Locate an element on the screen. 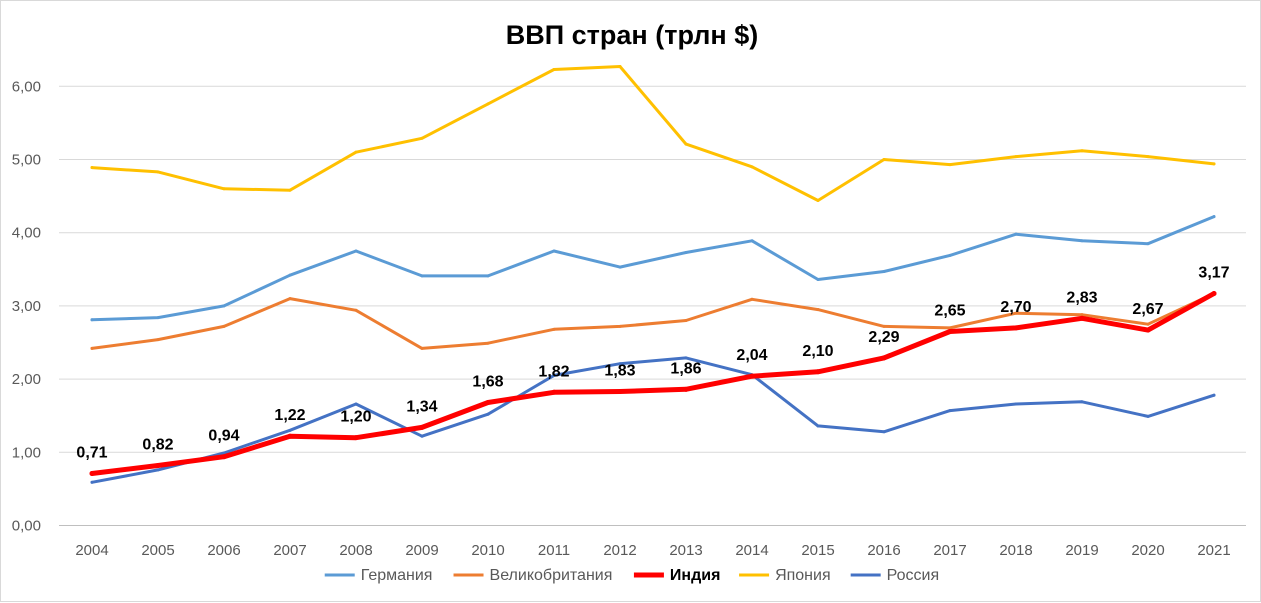 The image size is (1261, 603). x-tick-label: 2018 is located at coordinates (1015, 550).